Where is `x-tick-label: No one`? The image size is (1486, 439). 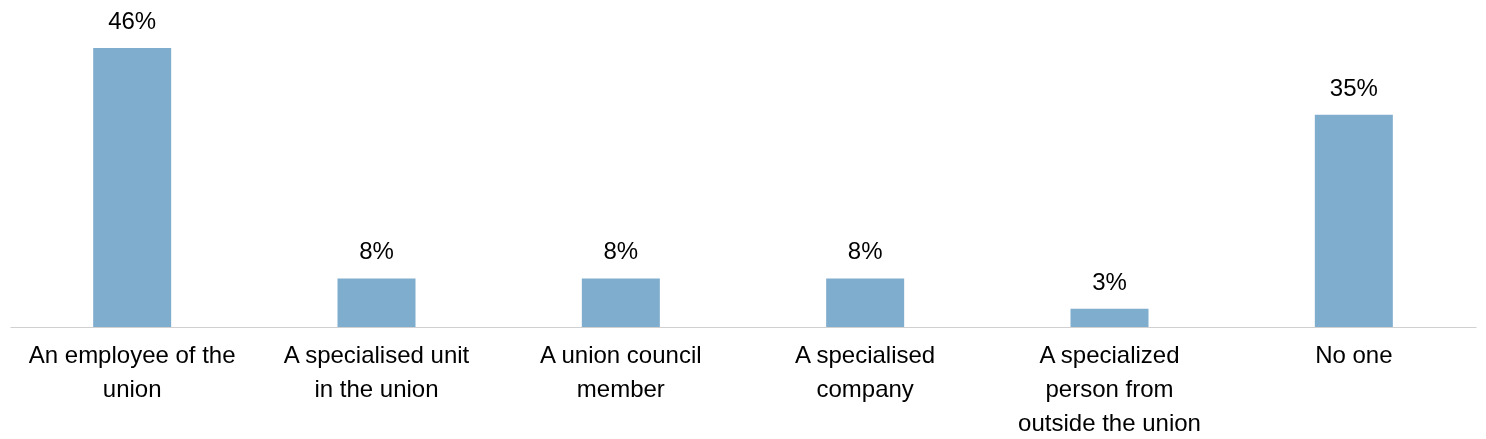
x-tick-label: No one is located at coordinates (1354, 354).